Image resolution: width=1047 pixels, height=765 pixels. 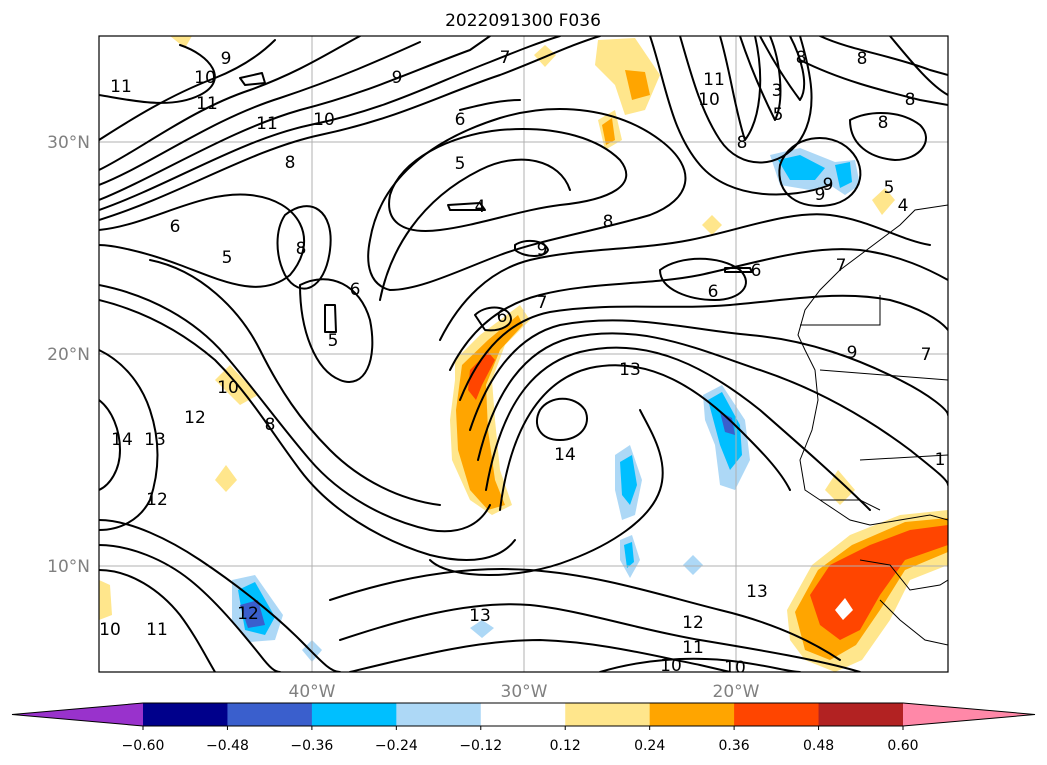 What do you see at coordinates (940, 460) in the screenshot?
I see `contour-label: 1` at bounding box center [940, 460].